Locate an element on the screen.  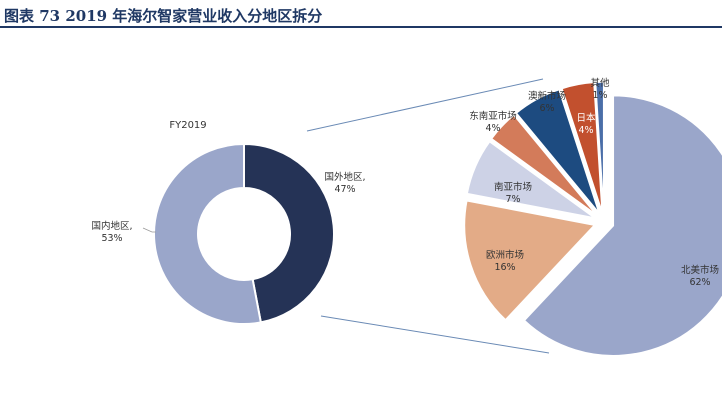
pie-slice-anz is located at coordinates (557, 151).